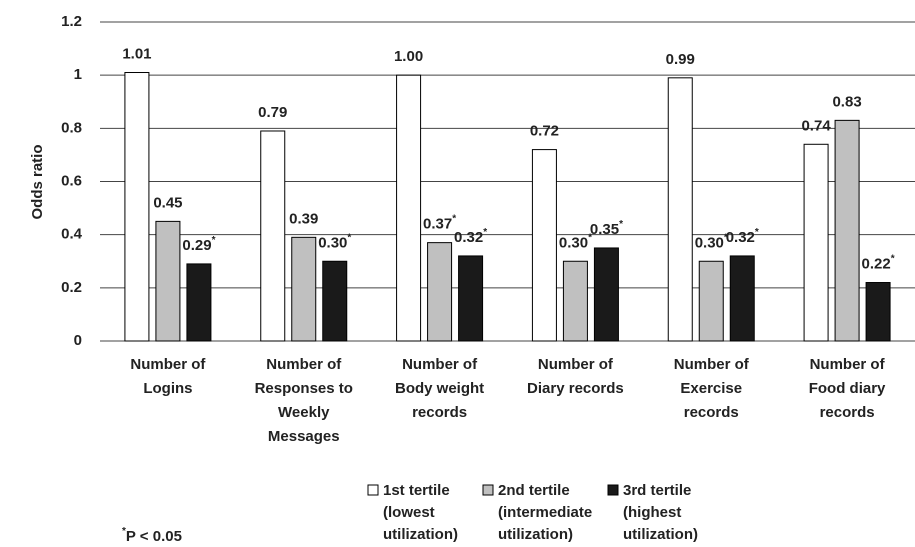  Describe the element at coordinates (544, 131) in the screenshot. I see `value-label: 0.72` at that location.